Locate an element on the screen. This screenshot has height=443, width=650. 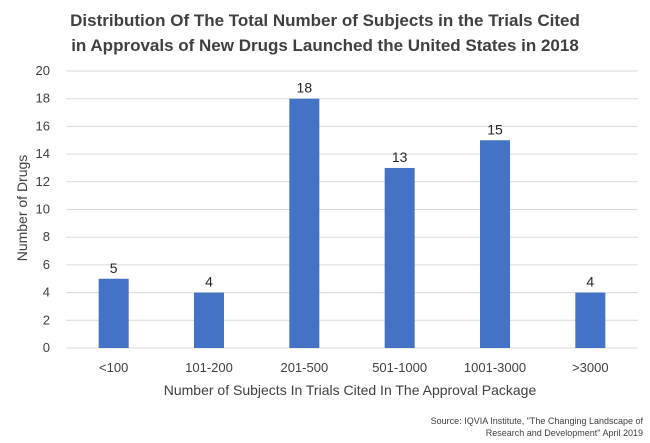
x-tick-label-1: 101-200 is located at coordinates (209, 367).